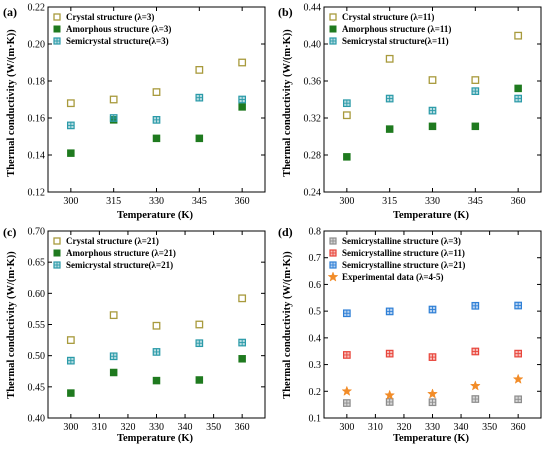 The image size is (550, 449). Describe the element at coordinates (213, 427) in the screenshot. I see `x-tick-label: 350` at that location.